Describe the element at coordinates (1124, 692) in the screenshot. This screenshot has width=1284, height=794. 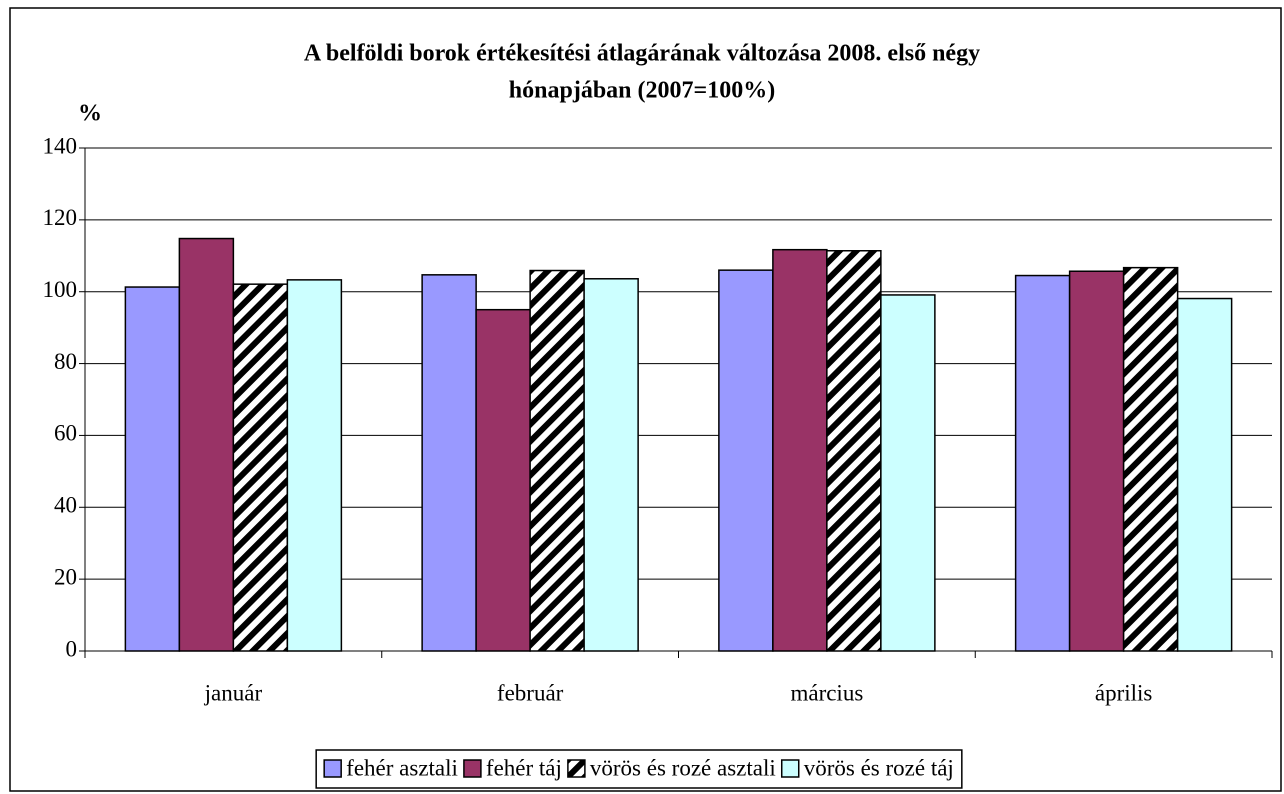
I see `x-tick-label: április` at that location.